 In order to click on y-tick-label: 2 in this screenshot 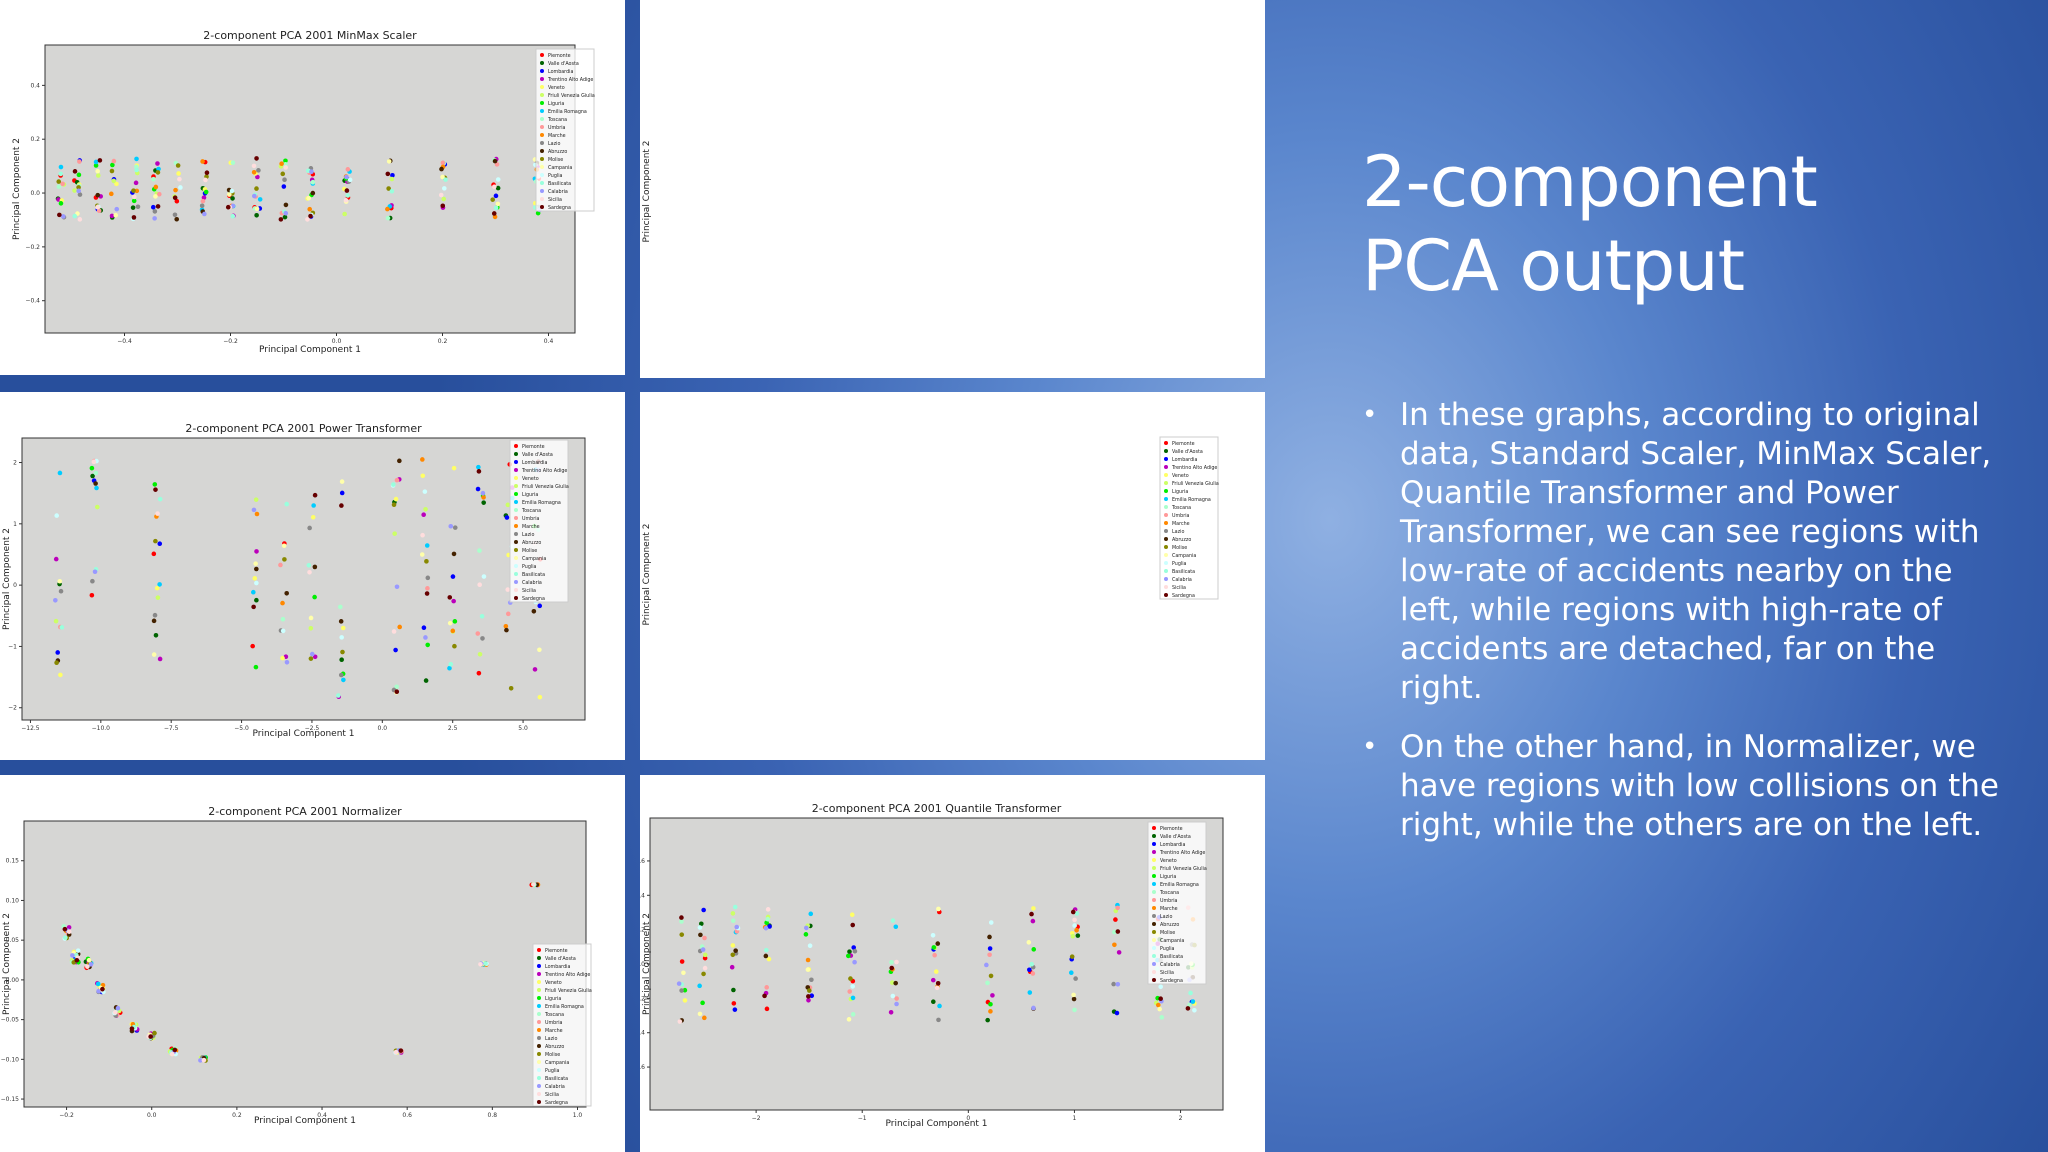, I will do `click(15, 463)`.